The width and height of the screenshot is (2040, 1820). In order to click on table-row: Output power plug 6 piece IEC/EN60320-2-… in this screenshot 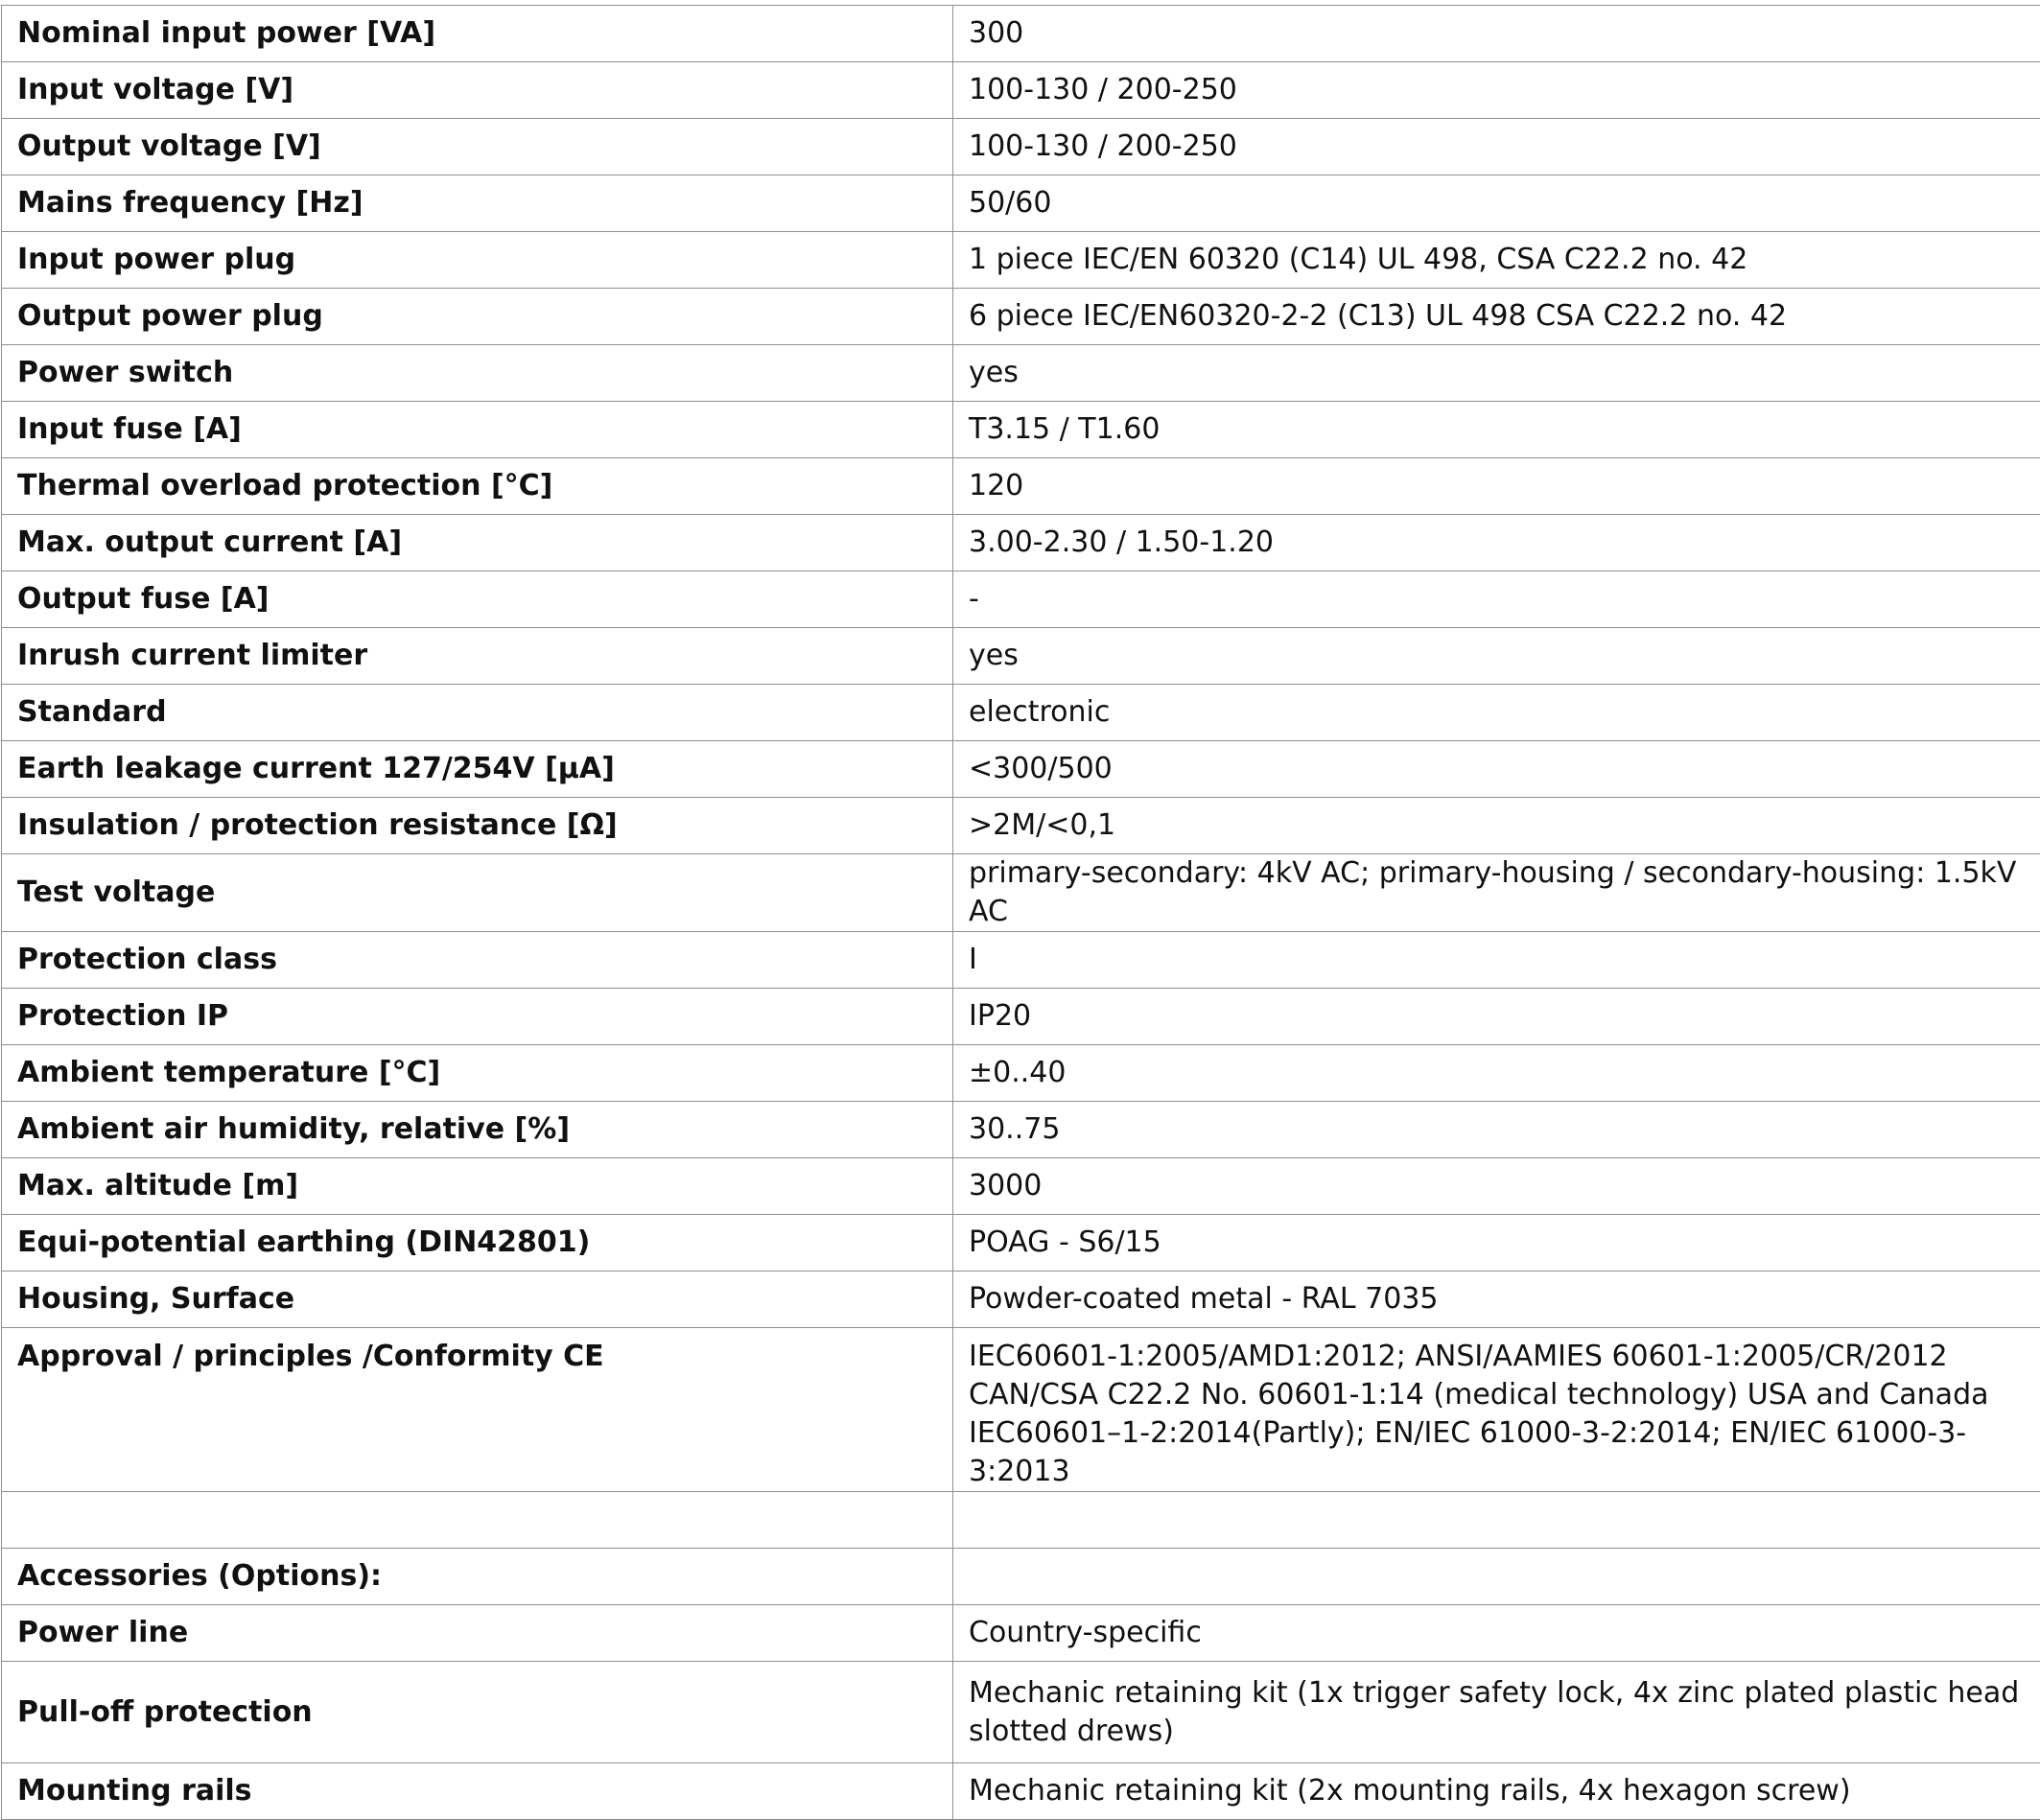, I will do `click(1021, 317)`.